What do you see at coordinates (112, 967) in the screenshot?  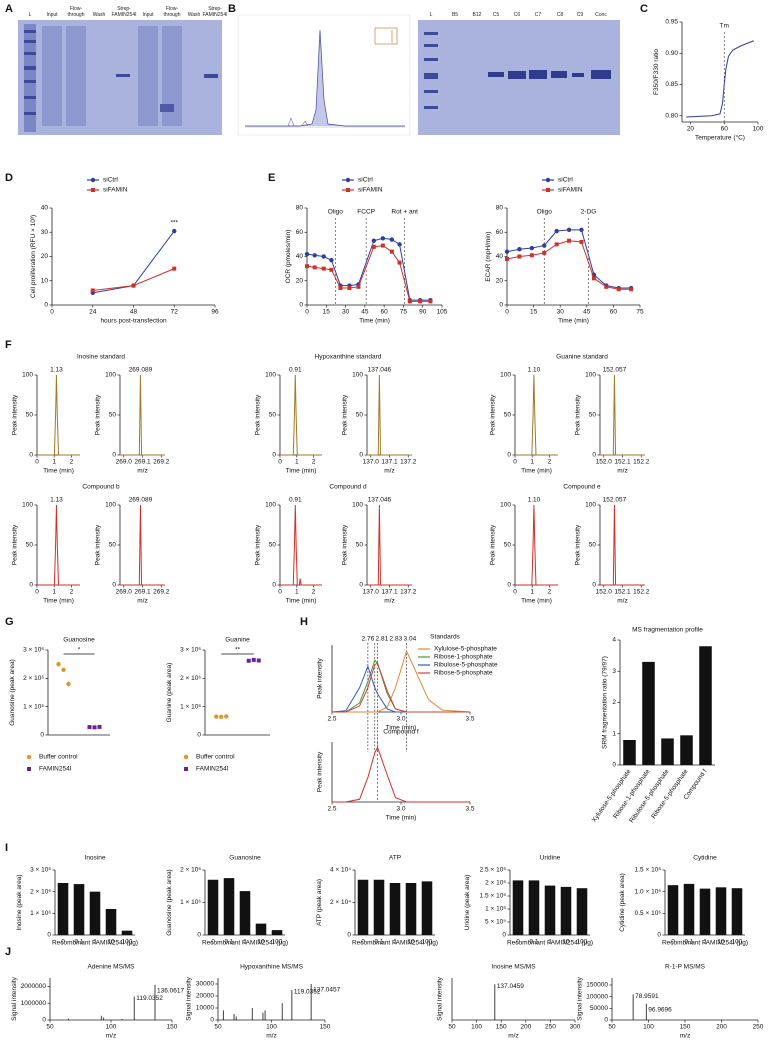 I see `chart-title: Adenine MS/MS` at bounding box center [112, 967].